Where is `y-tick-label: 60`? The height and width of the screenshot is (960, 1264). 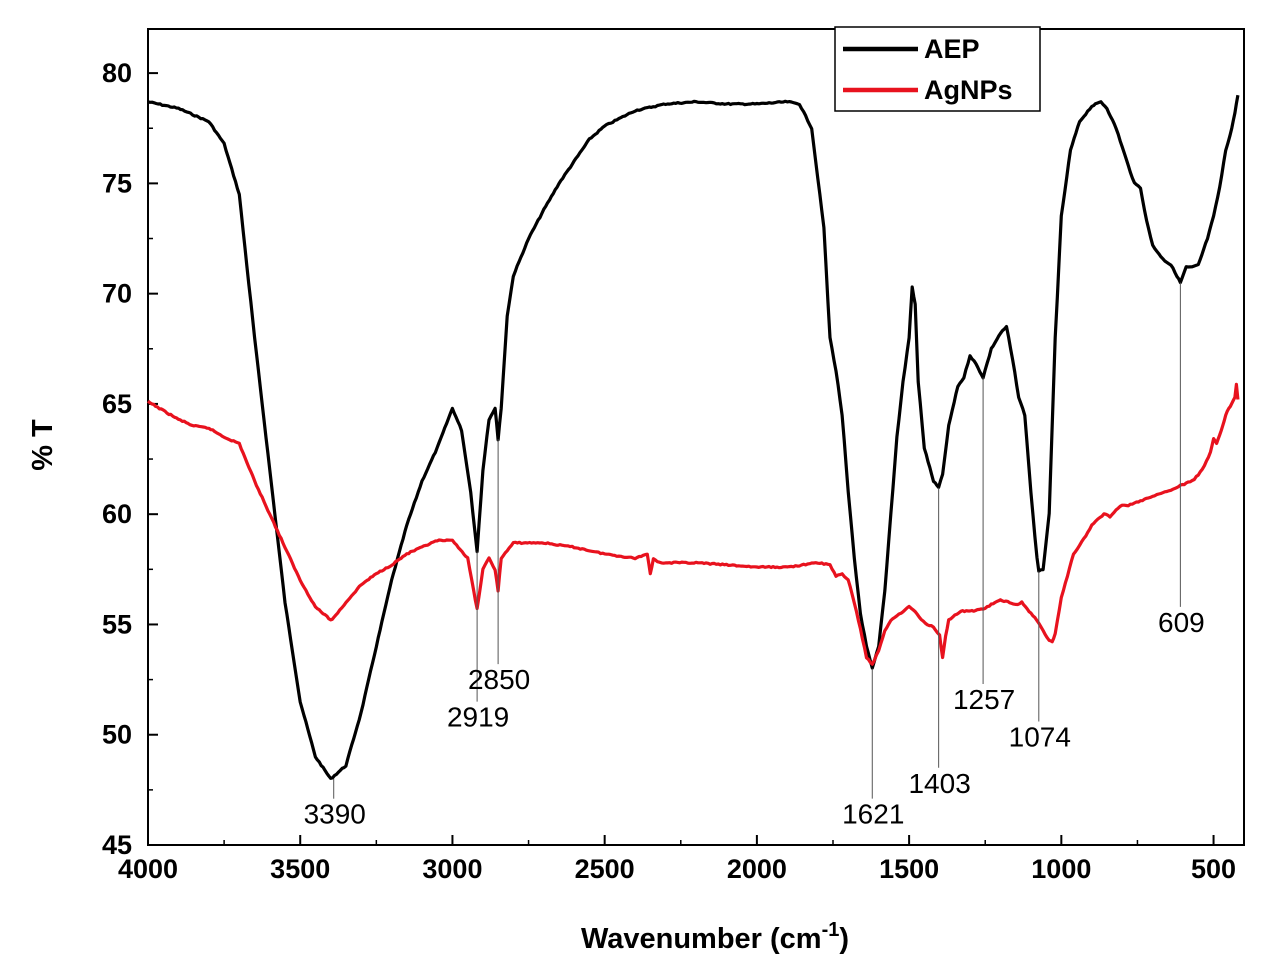 y-tick-label: 60 is located at coordinates (117, 514).